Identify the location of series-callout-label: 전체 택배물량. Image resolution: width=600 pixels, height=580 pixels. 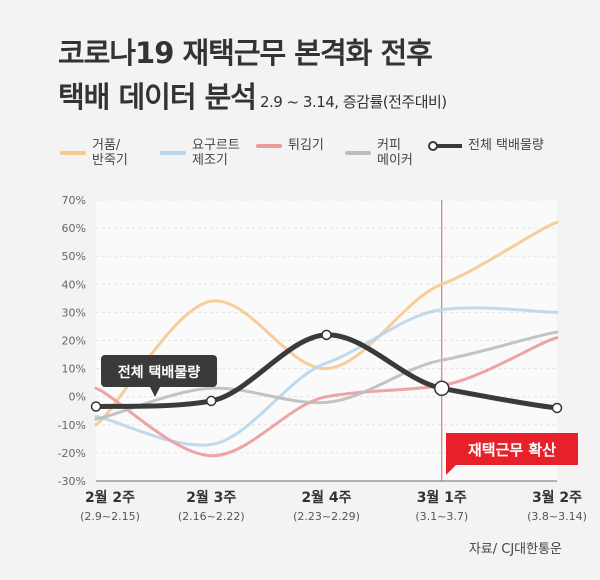
(159, 372).